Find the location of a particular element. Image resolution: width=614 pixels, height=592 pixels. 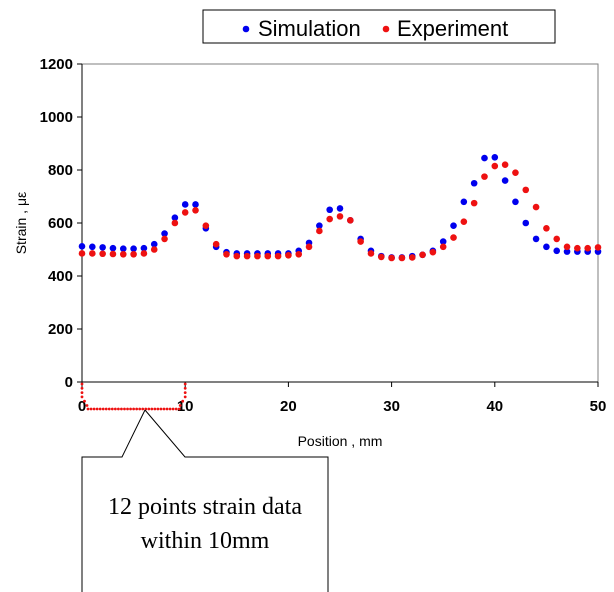

legend-label-simulation: Simulation is located at coordinates (309, 28).